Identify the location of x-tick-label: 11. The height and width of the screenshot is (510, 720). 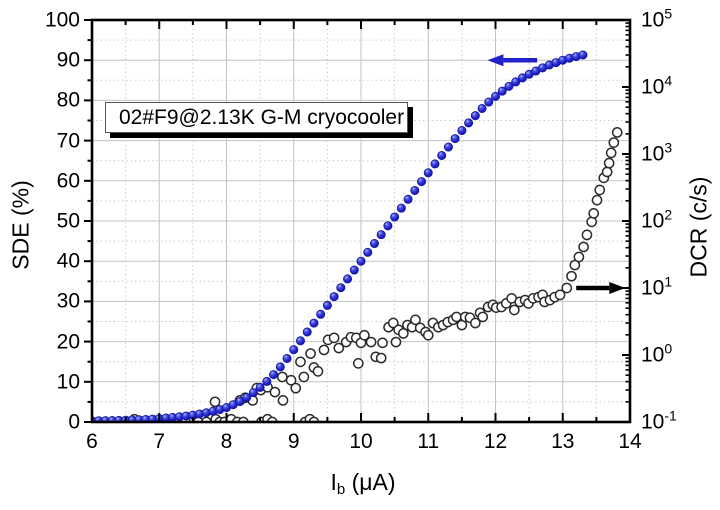
(428, 441).